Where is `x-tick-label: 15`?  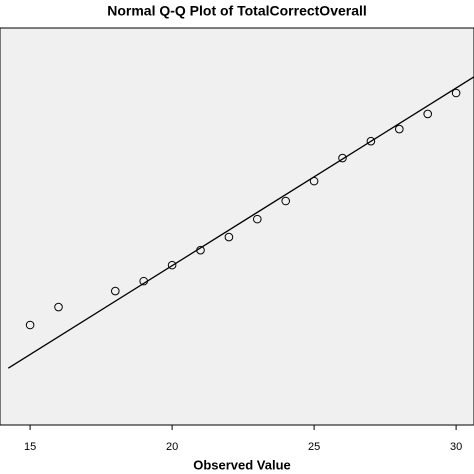 x-tick-label: 15 is located at coordinates (30, 447).